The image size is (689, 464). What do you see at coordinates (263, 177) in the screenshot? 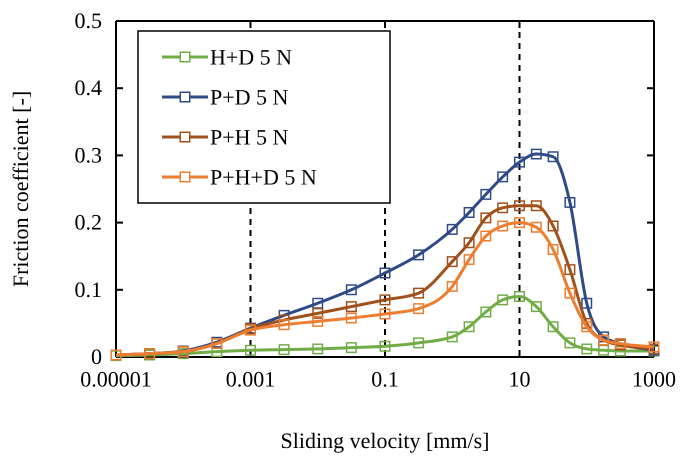
I see `legend-label: P+H+D 5 N` at bounding box center [263, 177].